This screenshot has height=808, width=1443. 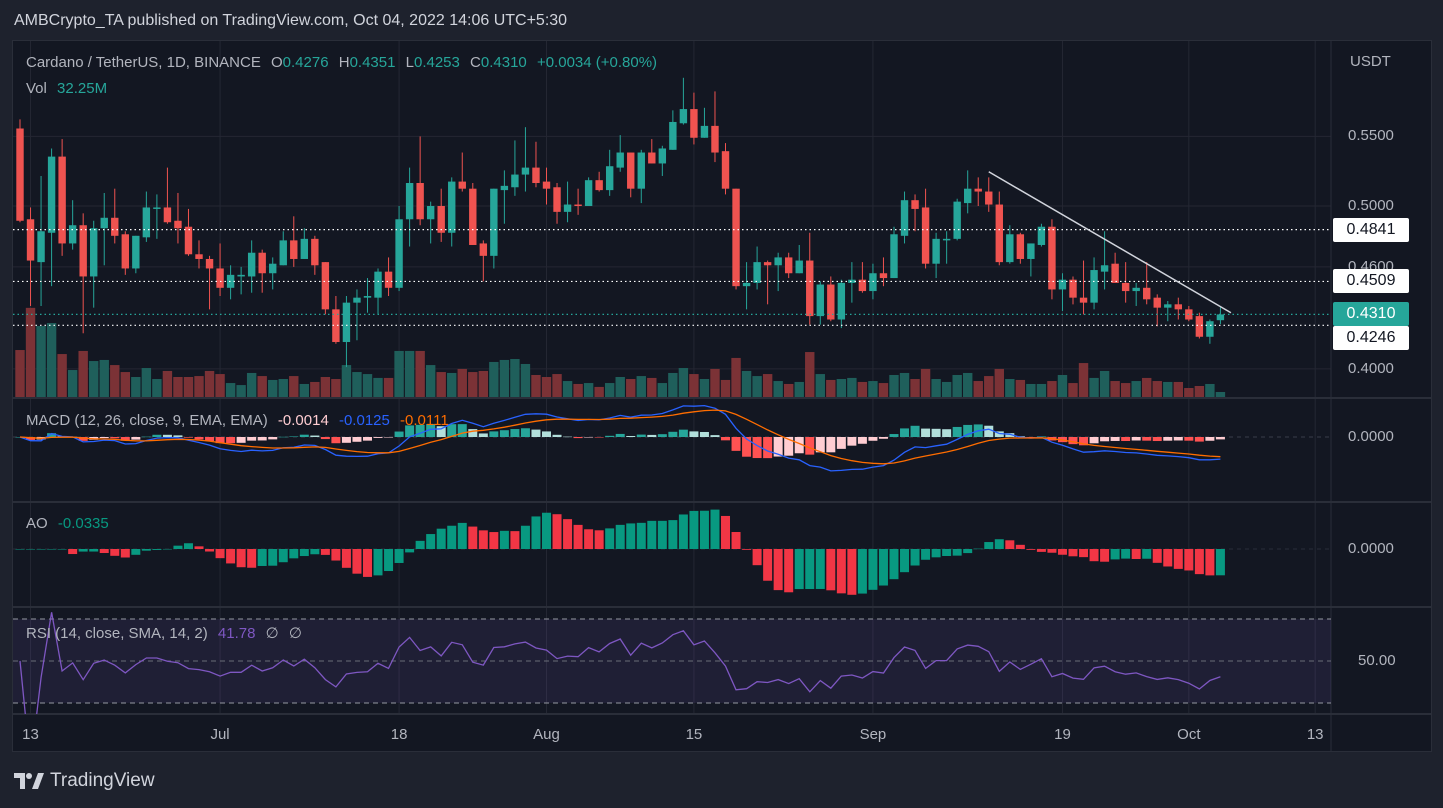 What do you see at coordinates (620, 438) in the screenshot?
I see `macd-pane` at bounding box center [620, 438].